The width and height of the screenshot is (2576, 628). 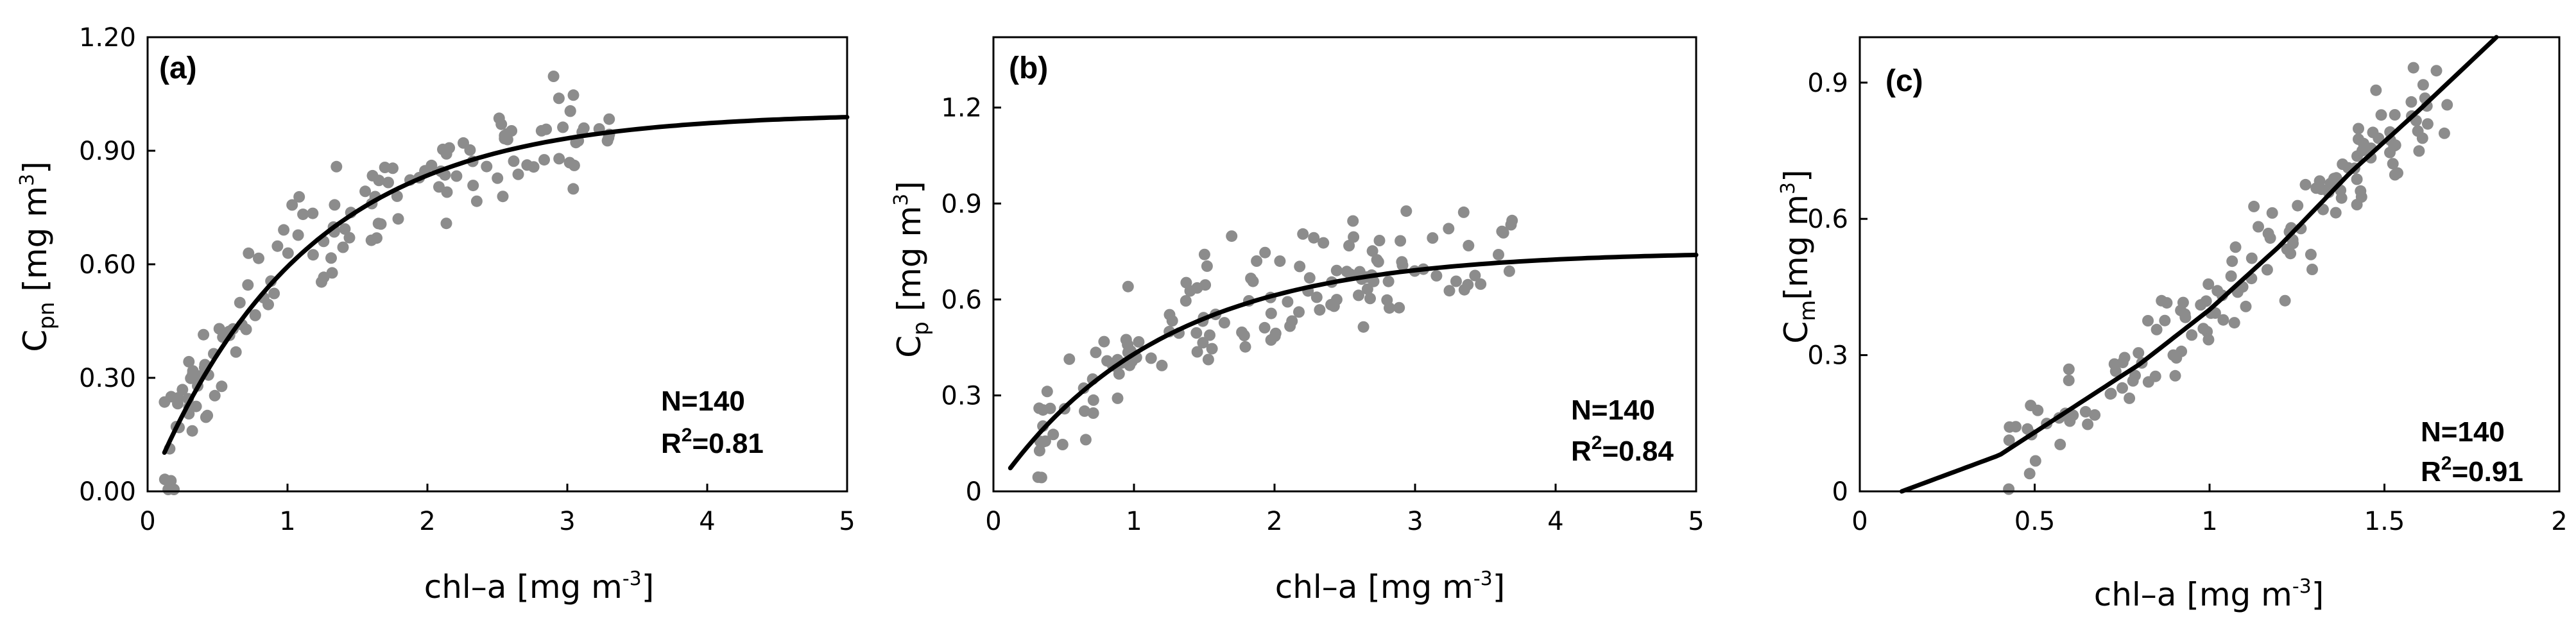 What do you see at coordinates (107, 379) in the screenshot?
I see `y-tick-label: 0.30` at bounding box center [107, 379].